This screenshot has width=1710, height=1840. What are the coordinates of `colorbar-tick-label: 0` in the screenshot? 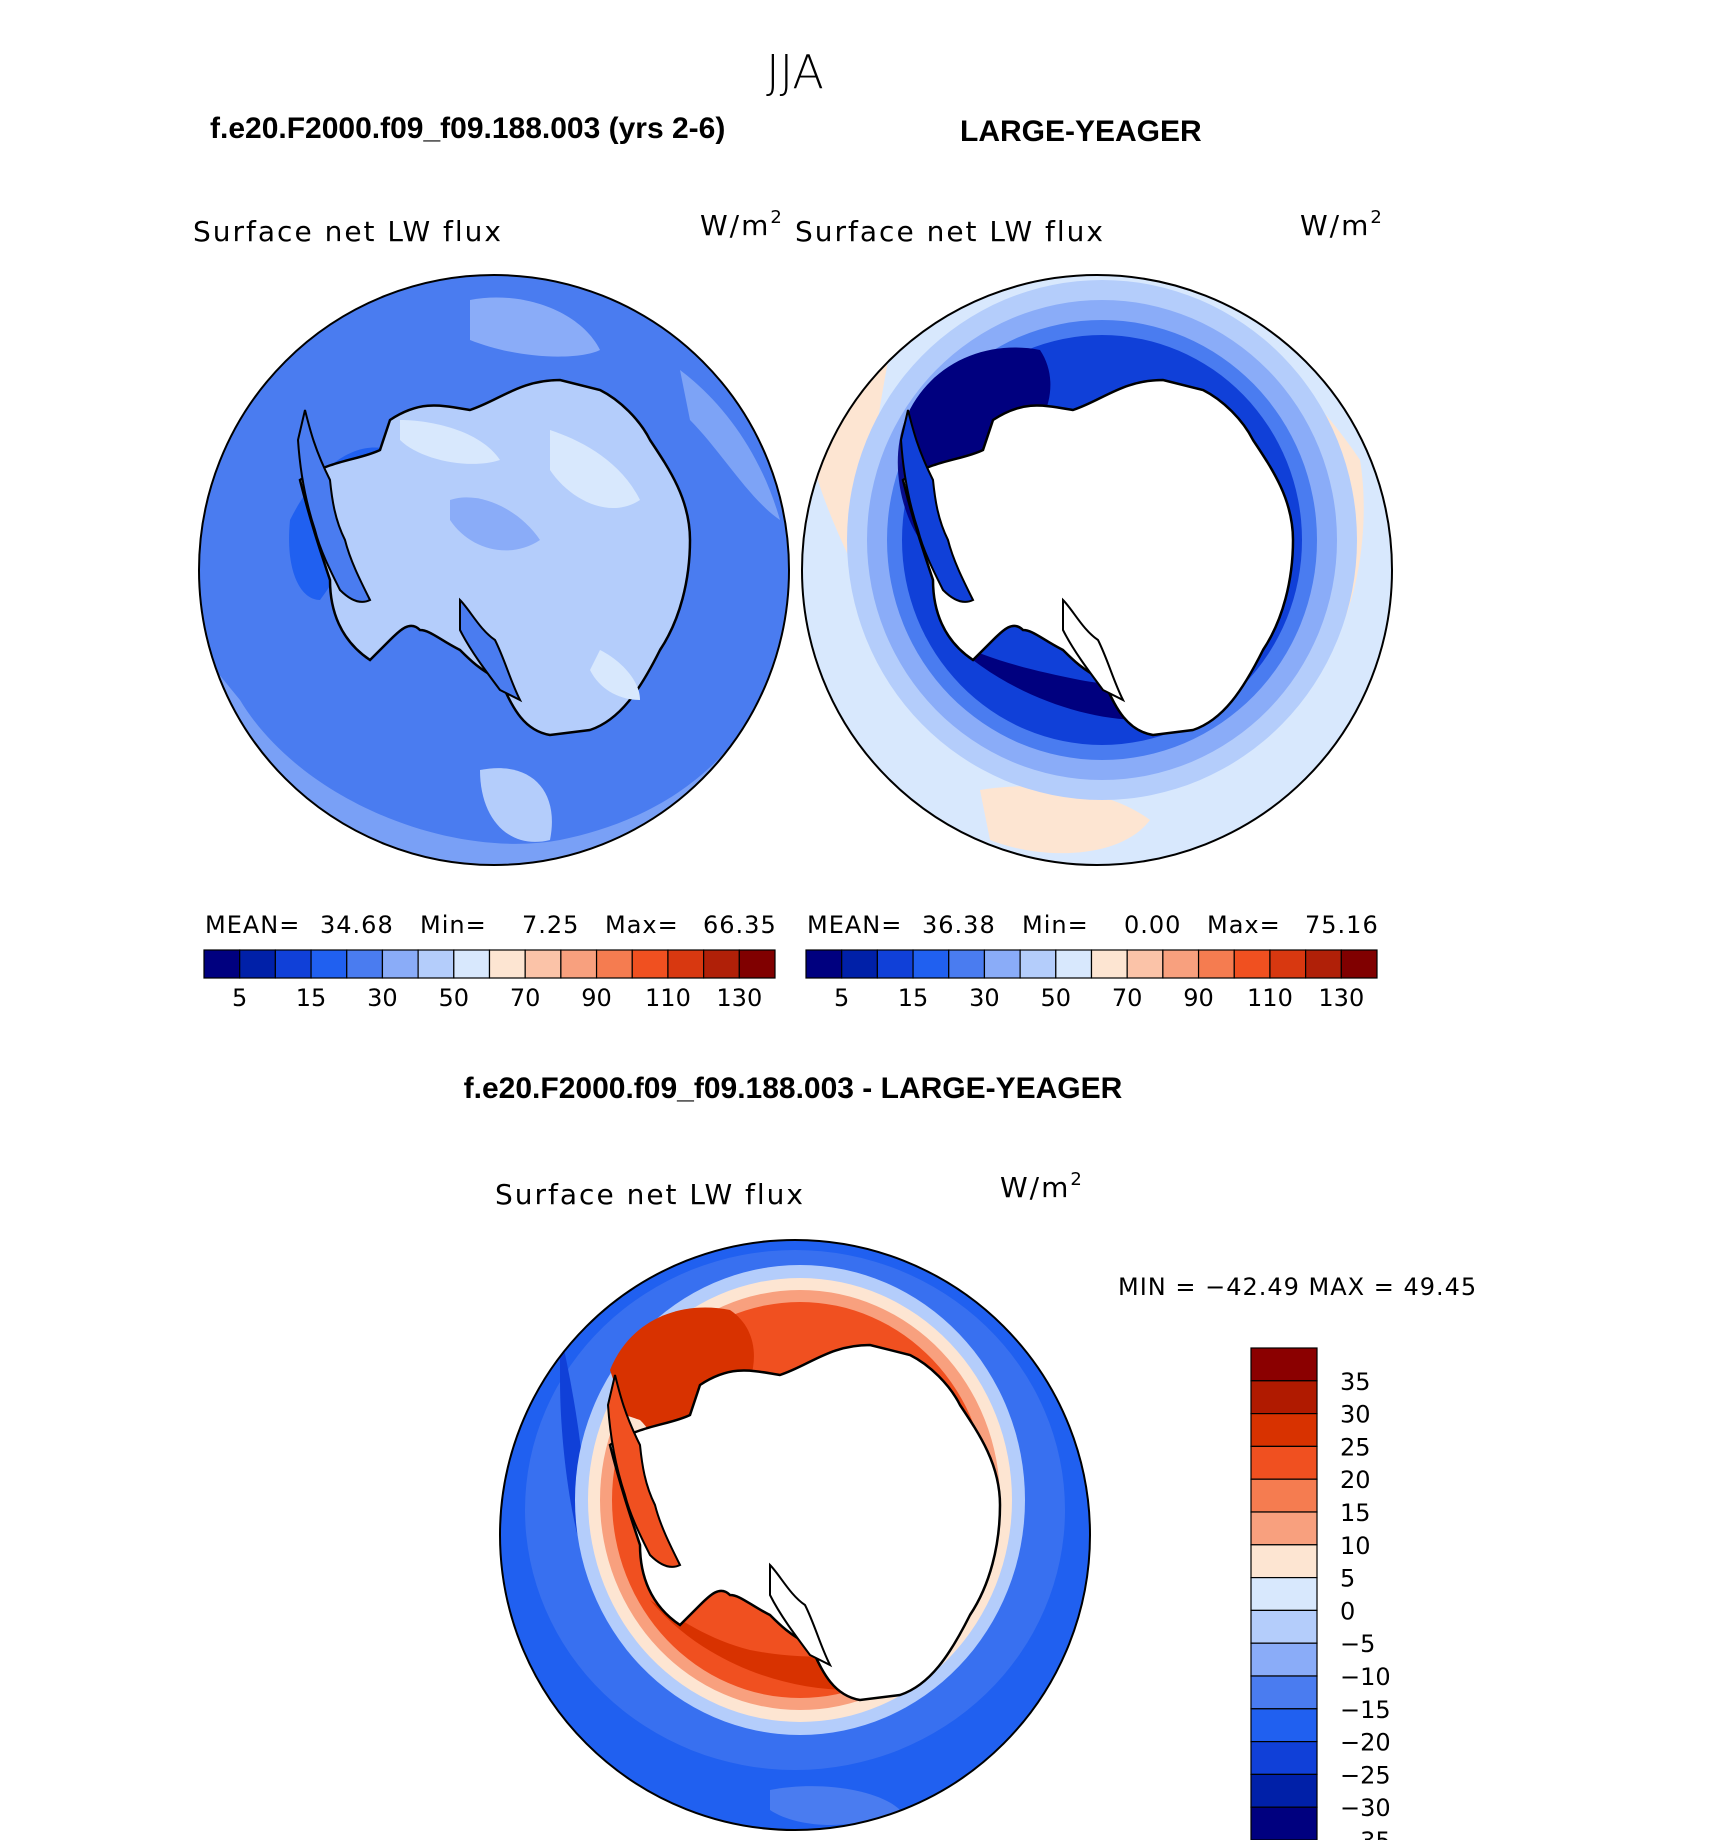 It's located at (1347, 1611).